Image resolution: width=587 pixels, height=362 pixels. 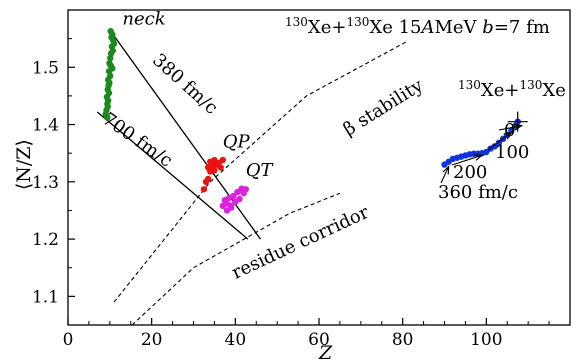 I want to click on label-time-200: 200, so click(x=470, y=172).